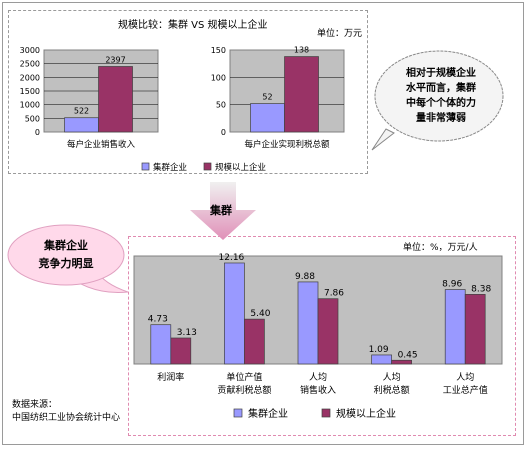 The width and height of the screenshot is (528, 449). What do you see at coordinates (305, 277) in the screenshot?
I see `data-label-main-0-2: 9.88` at bounding box center [305, 277].